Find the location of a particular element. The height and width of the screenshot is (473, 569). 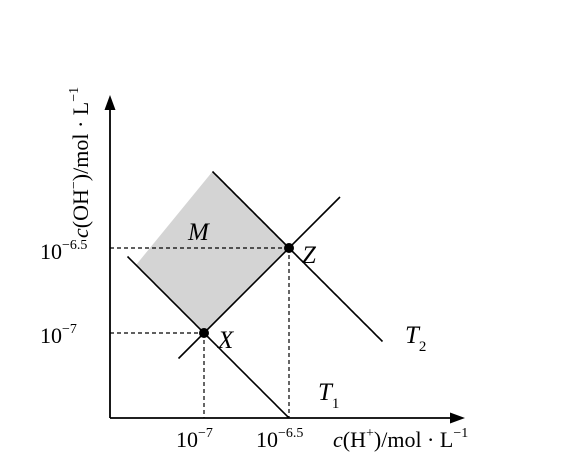

x-axis-arrowhead is located at coordinates (457, 418).